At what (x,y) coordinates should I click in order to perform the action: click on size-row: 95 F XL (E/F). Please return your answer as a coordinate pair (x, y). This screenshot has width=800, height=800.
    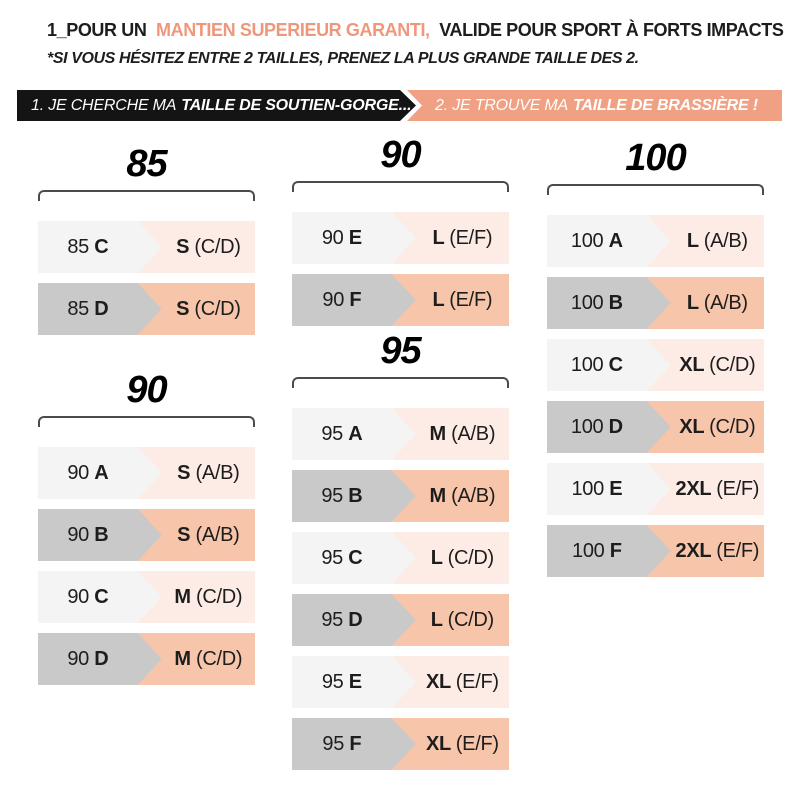
    Looking at the image, I should click on (400, 744).